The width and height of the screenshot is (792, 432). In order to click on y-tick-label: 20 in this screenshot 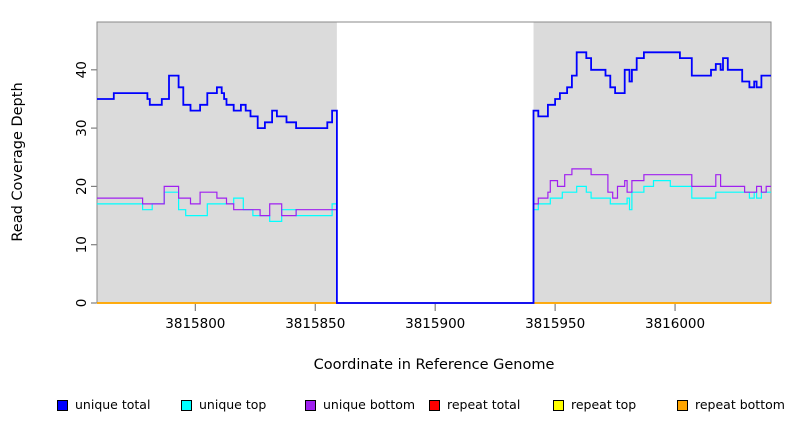, I will do `click(82, 186)`.